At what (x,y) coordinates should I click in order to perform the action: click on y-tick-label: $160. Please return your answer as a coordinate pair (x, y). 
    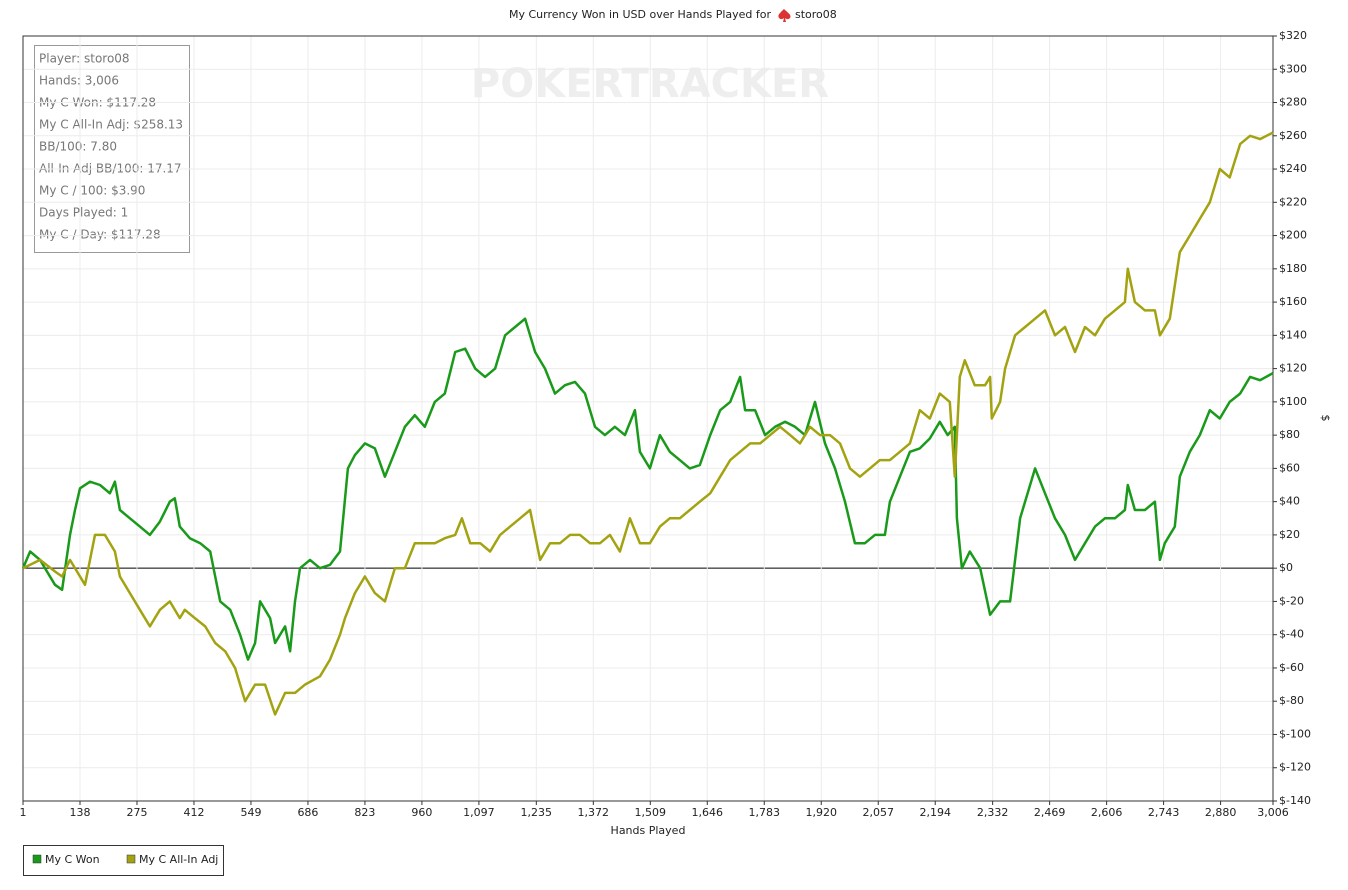
    Looking at the image, I should click on (1293, 301).